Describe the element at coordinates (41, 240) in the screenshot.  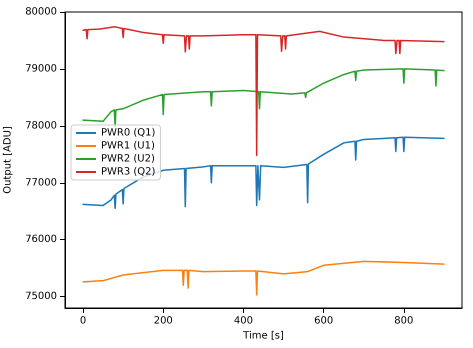
I see `y-tick-label: 76000` at that location.